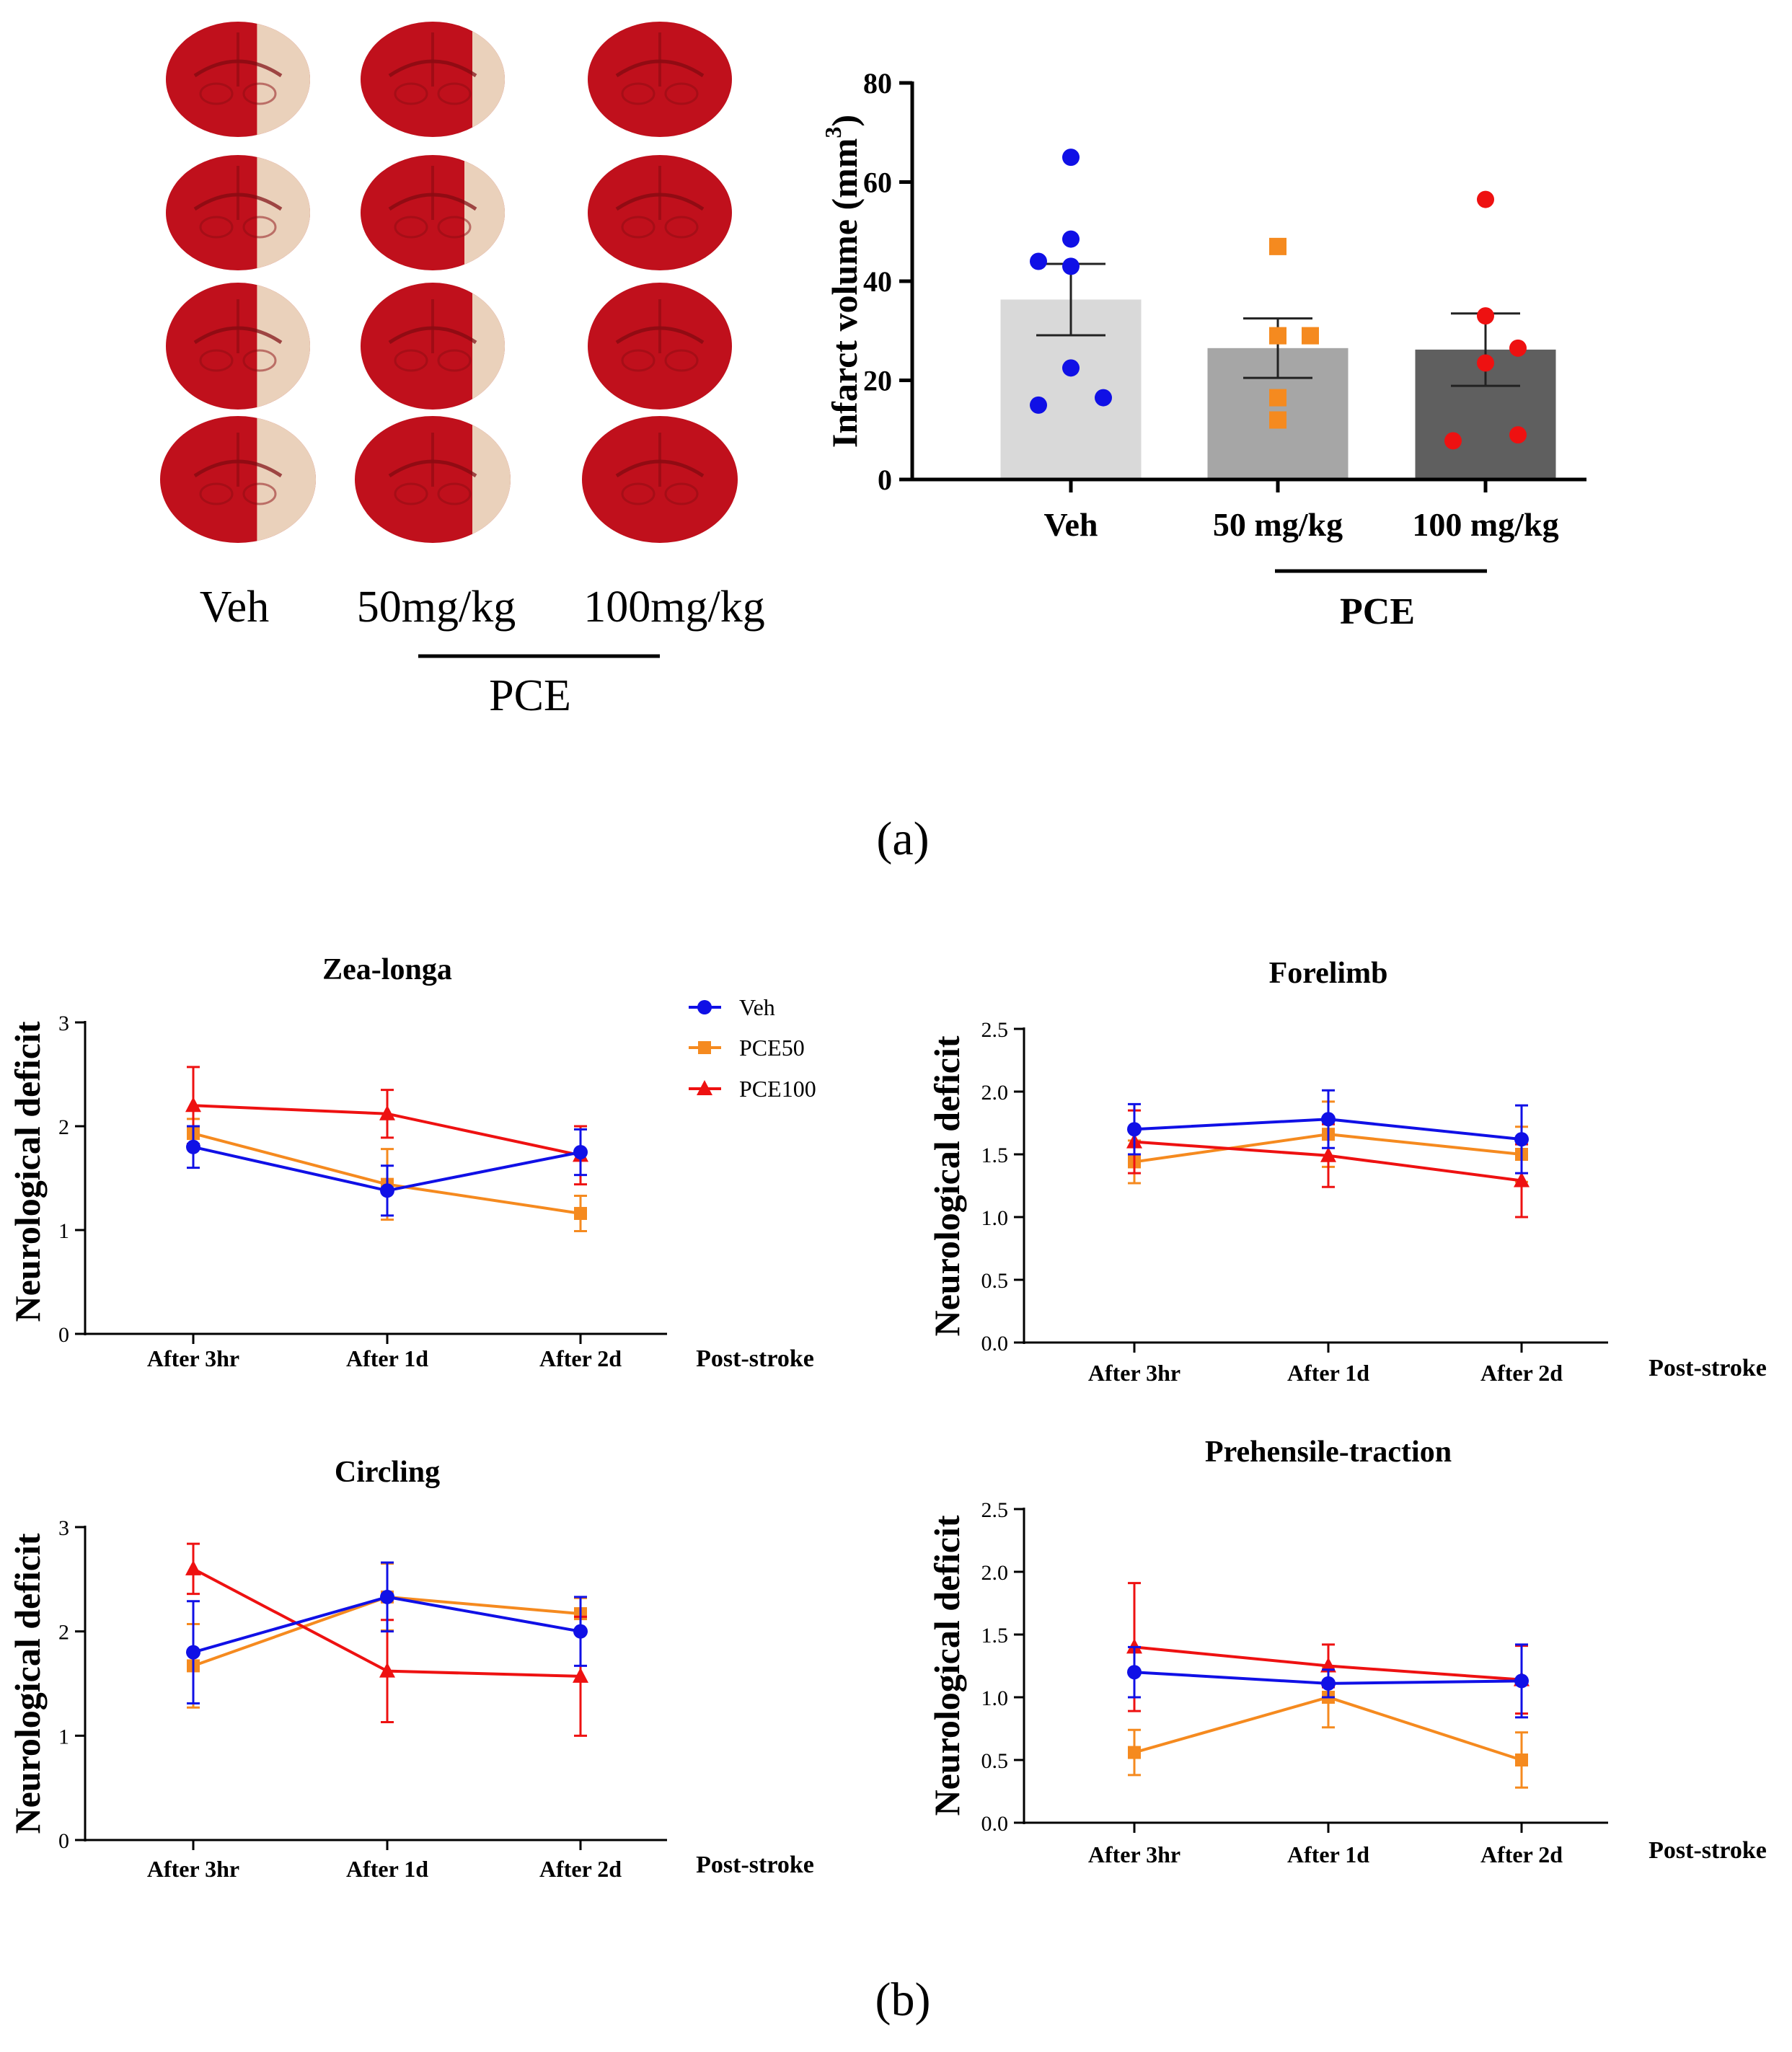 The image size is (1792, 2052). Describe the element at coordinates (777, 1089) in the screenshot. I see `legend-label: PCE100` at that location.